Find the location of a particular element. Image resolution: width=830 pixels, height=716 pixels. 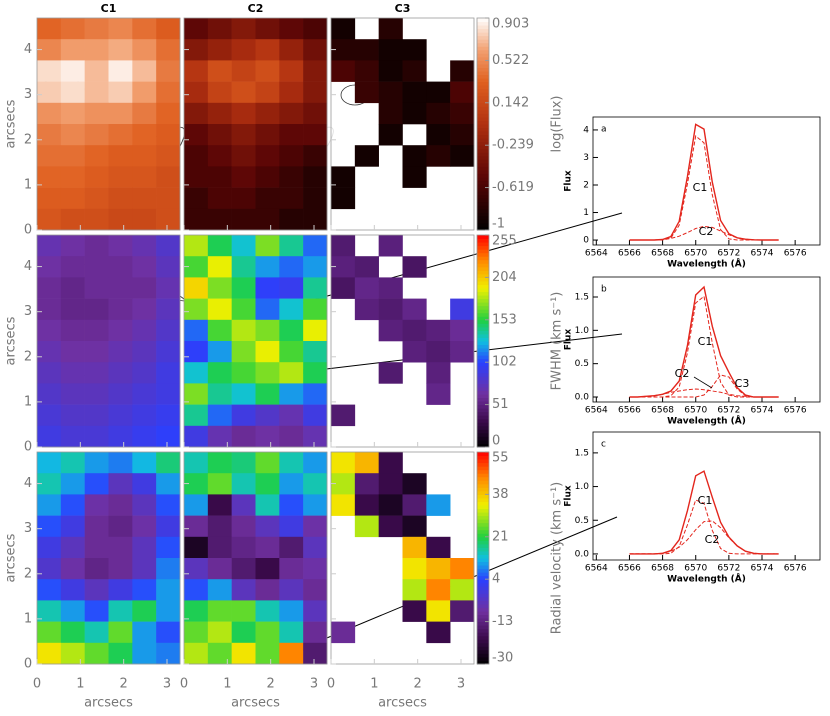

y-tick-label: 1.5 is located at coordinates (582, 298).